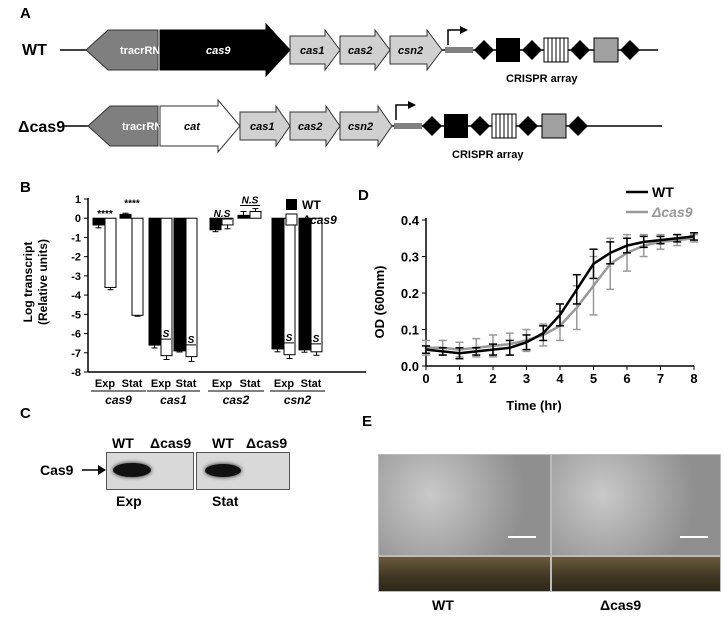  I want to click on gene-tracrrna-wt, so click(122, 50).